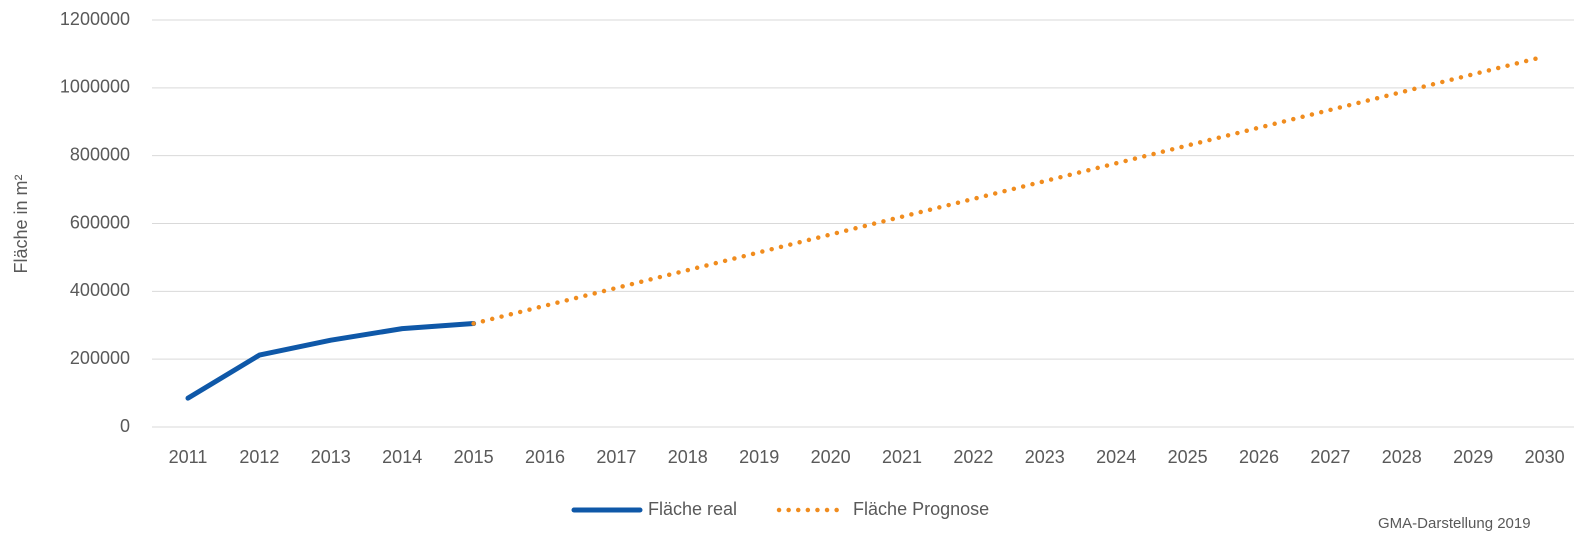  Describe the element at coordinates (331, 361) in the screenshot. I see `data-line` at that location.